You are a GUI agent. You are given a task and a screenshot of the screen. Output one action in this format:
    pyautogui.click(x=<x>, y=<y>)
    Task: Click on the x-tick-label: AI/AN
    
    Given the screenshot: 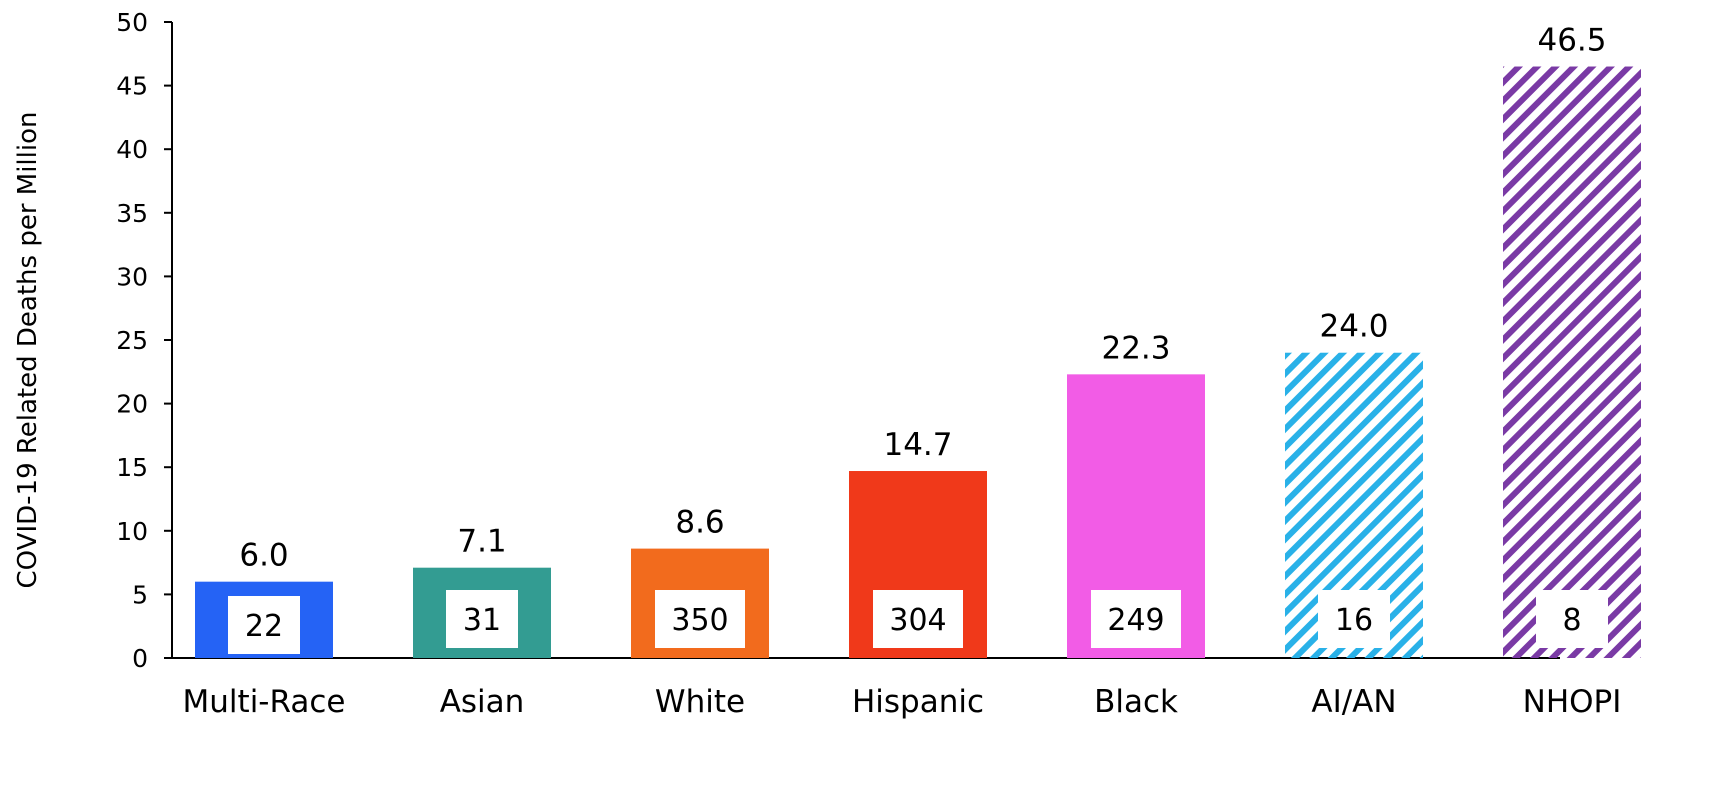 What is the action you would take?
    pyautogui.click(x=1353, y=702)
    